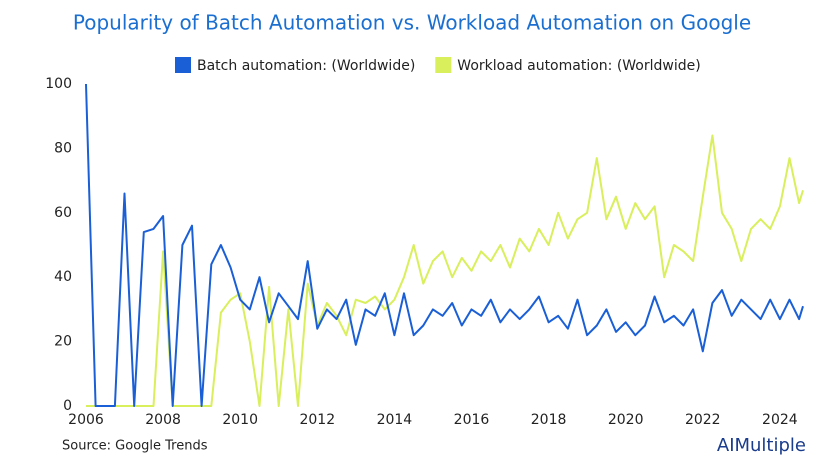  Describe the element at coordinates (63, 342) in the screenshot. I see `y-tick-label: 20` at that location.